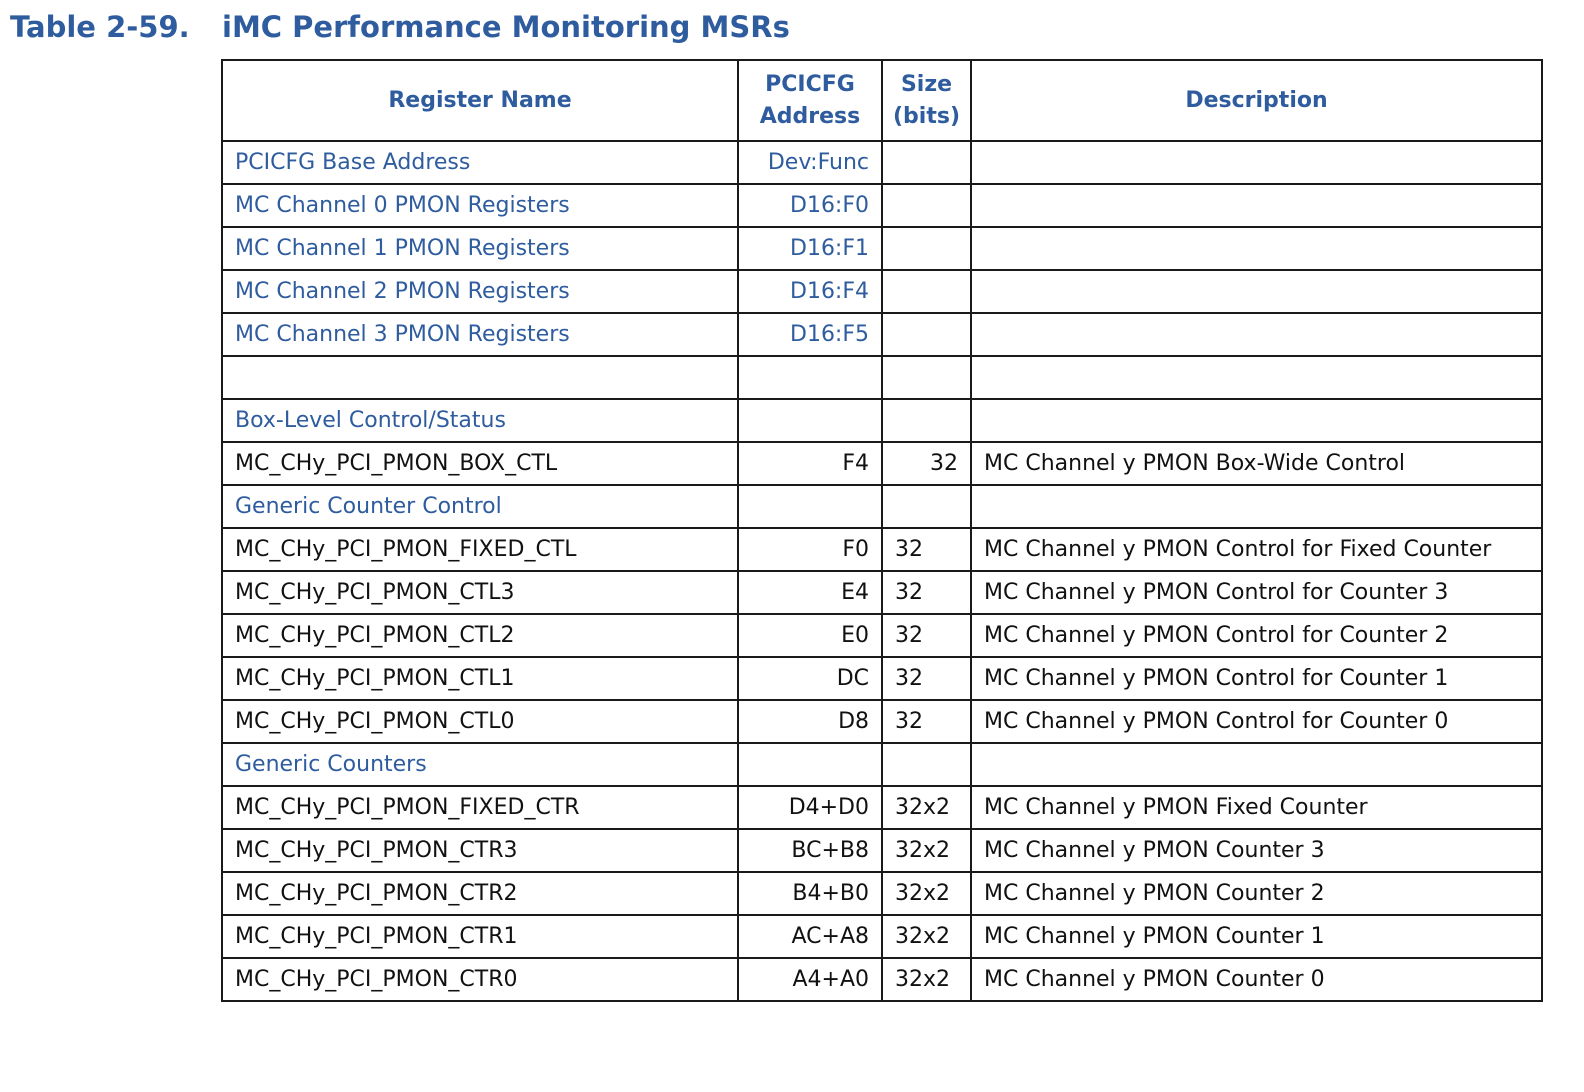 This screenshot has width=1584, height=1092. I want to click on table-number: Table 2-59., so click(100, 27).